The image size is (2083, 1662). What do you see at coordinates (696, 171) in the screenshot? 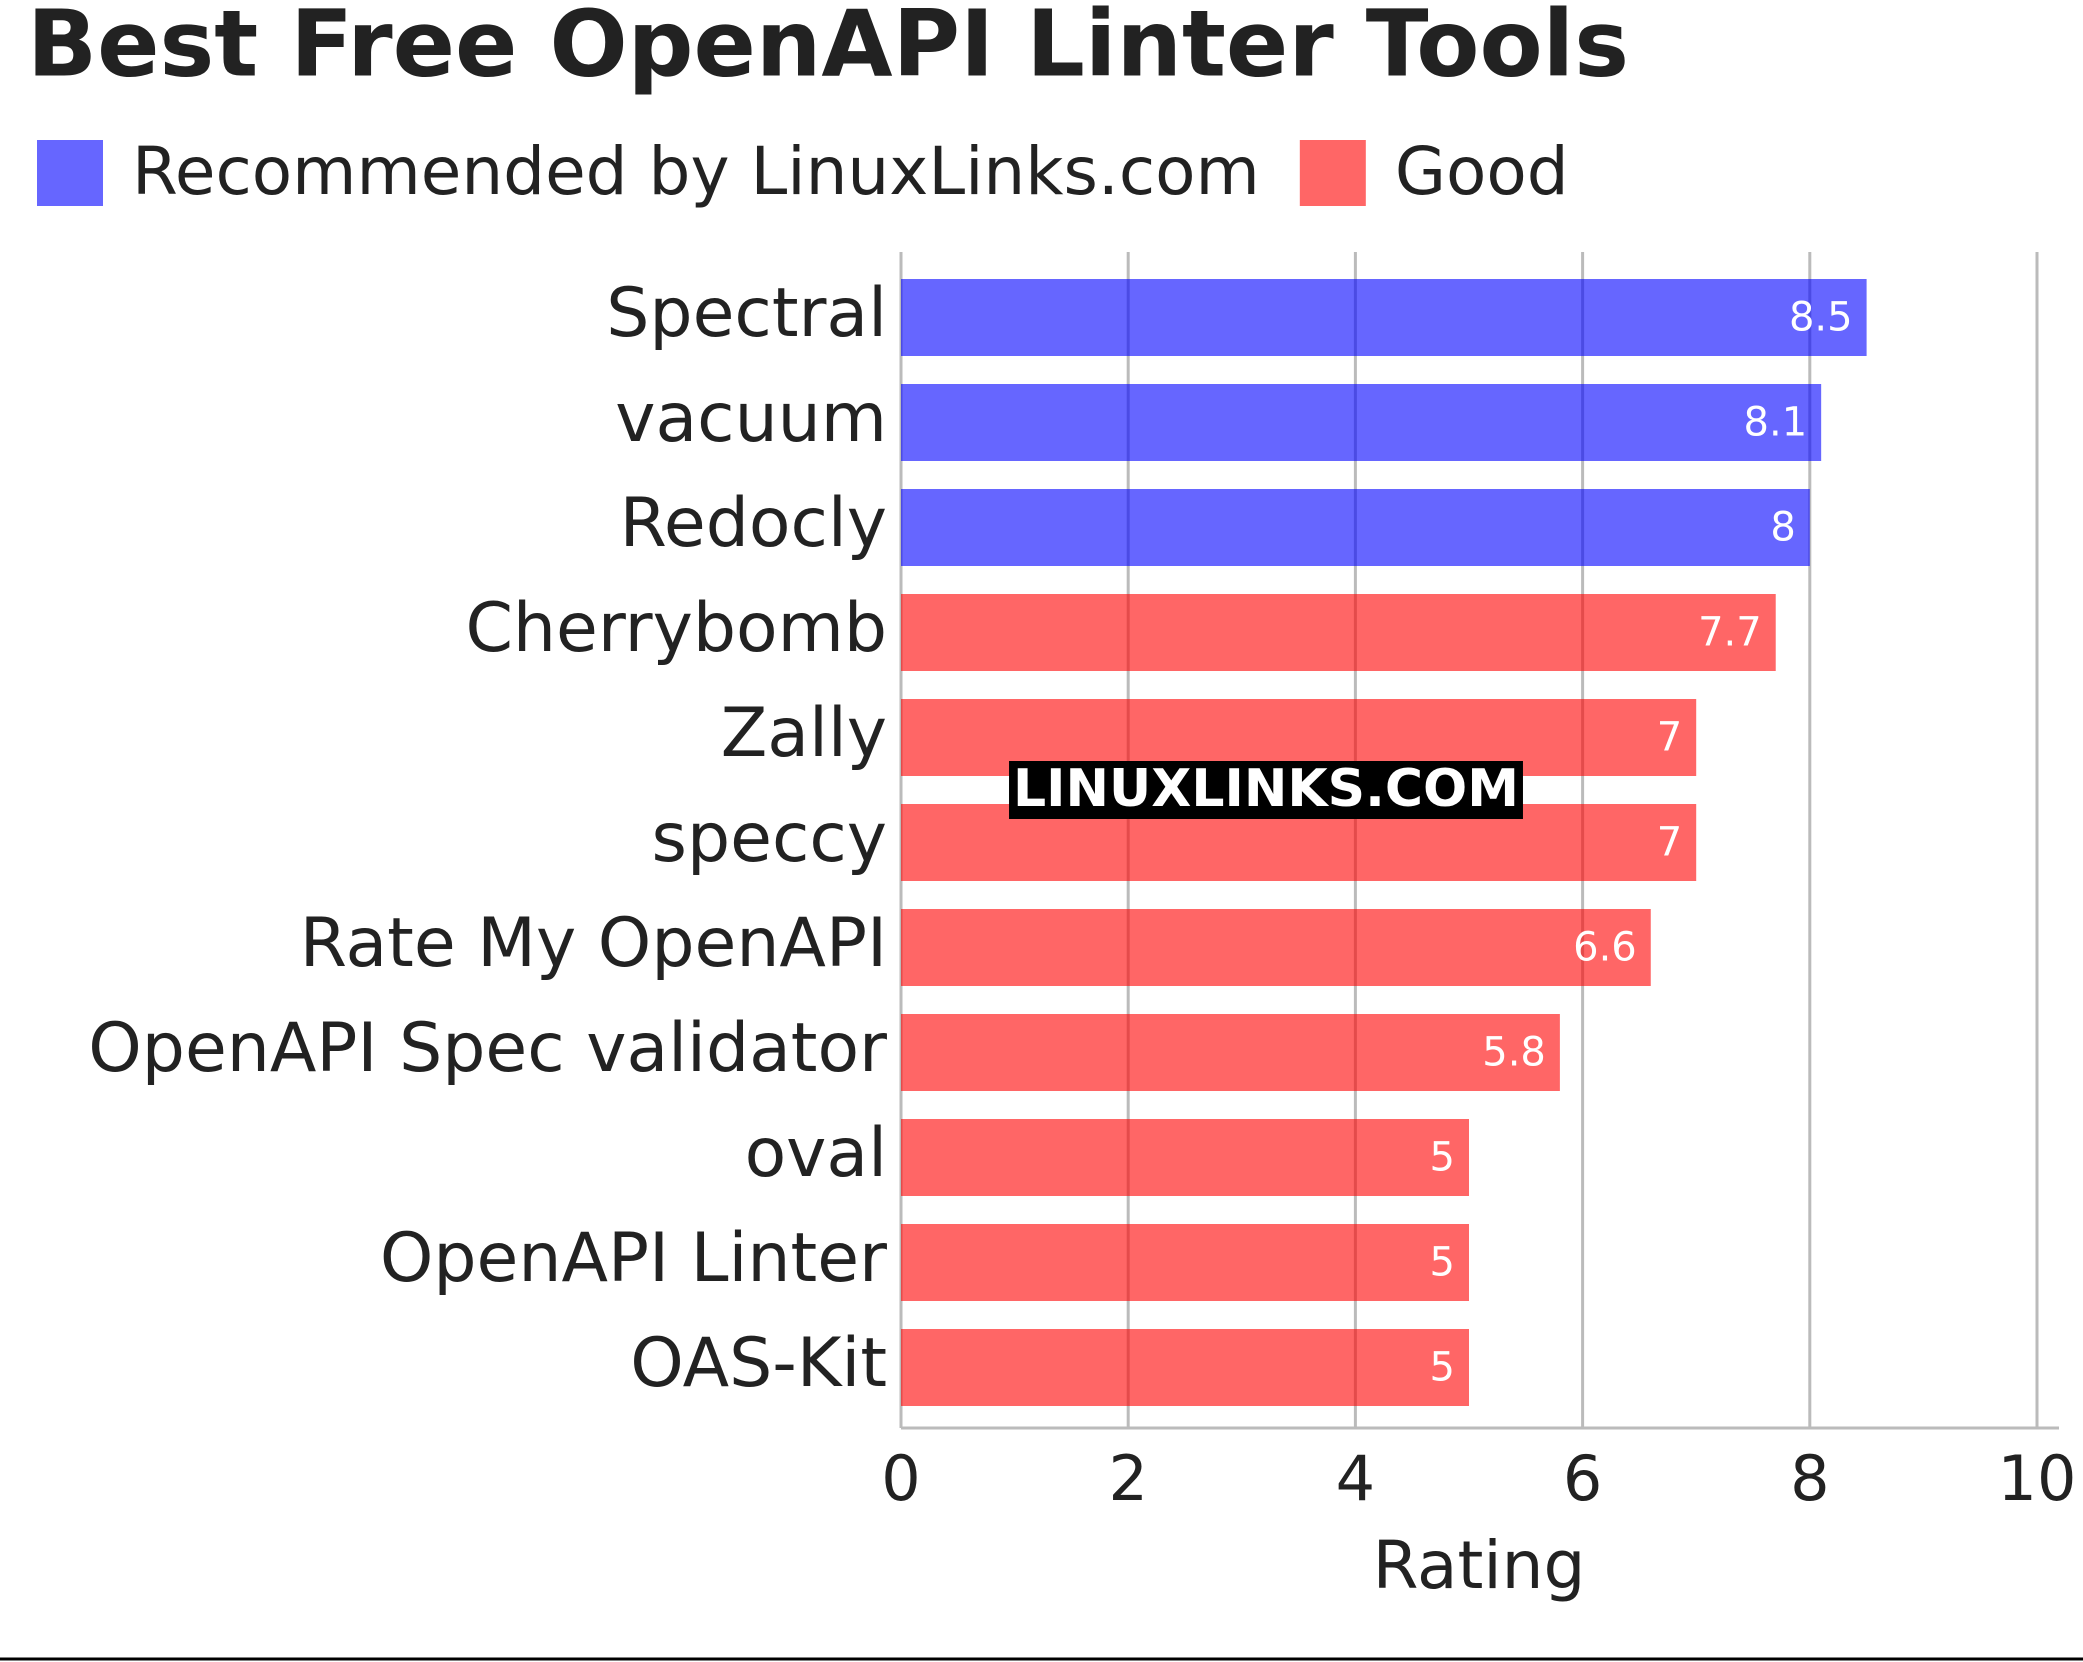
I see `legend-label: Recommended by LinuxLinks.com` at bounding box center [696, 171].